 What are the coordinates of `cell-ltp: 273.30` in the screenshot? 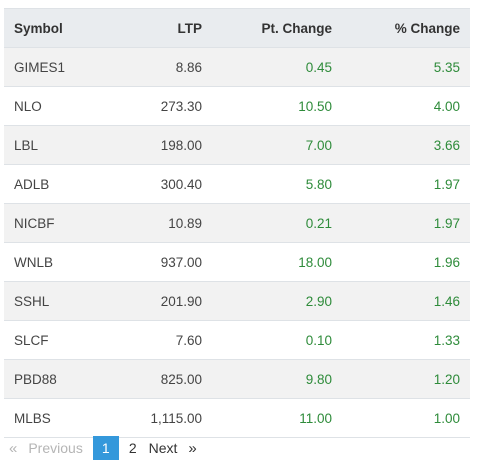 It's located at (162, 106).